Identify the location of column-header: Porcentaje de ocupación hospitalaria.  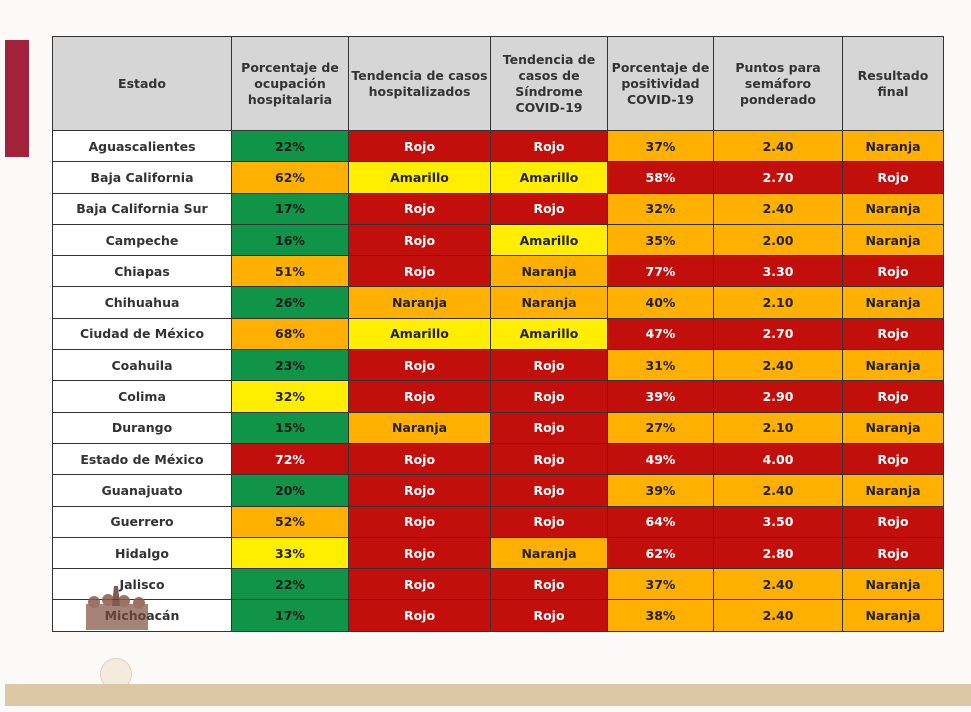
(290, 83).